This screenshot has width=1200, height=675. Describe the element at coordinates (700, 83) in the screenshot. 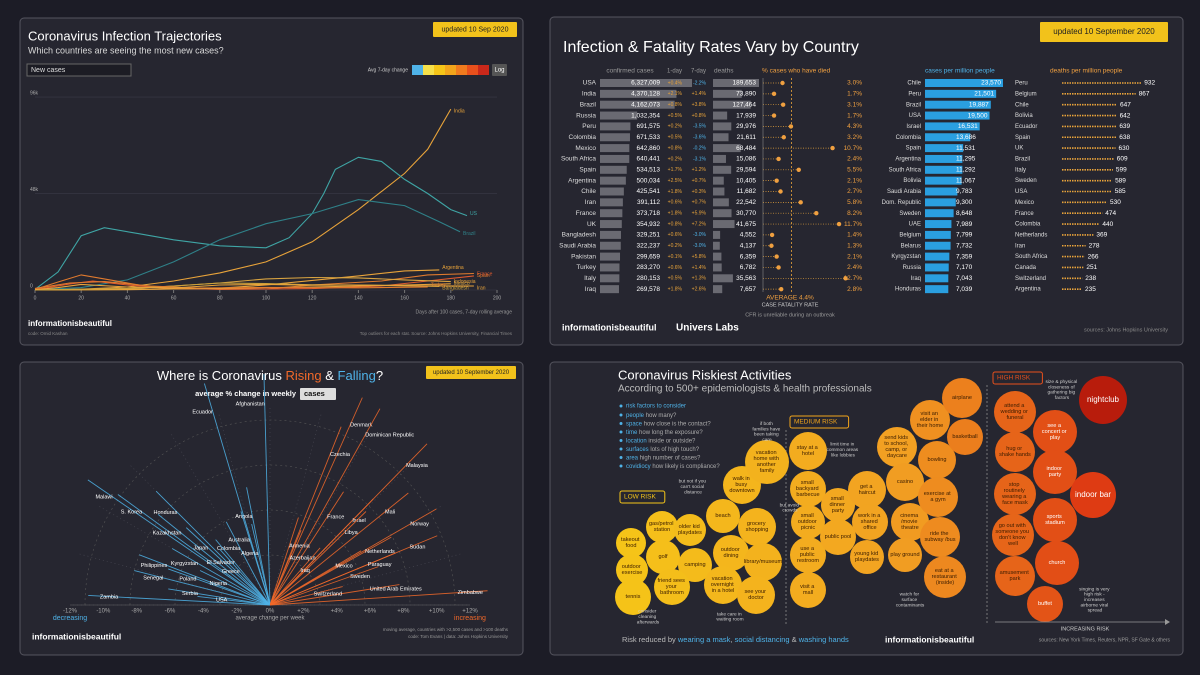

I see `seven-day-change: -2.2%` at that location.